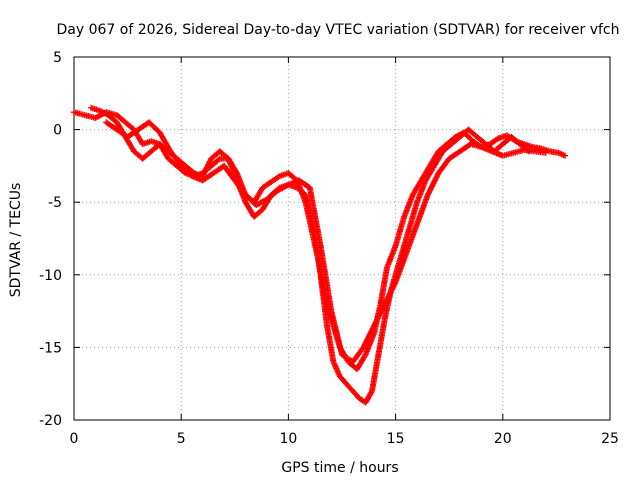 The width and height of the screenshot is (640, 480). What do you see at coordinates (610, 439) in the screenshot?
I see `x-tick-label: 25` at bounding box center [610, 439].